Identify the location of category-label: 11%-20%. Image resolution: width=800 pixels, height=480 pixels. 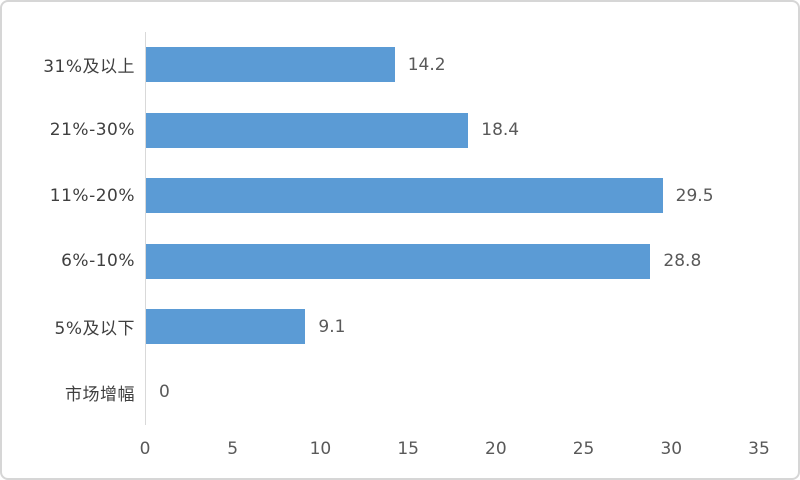
(92, 195).